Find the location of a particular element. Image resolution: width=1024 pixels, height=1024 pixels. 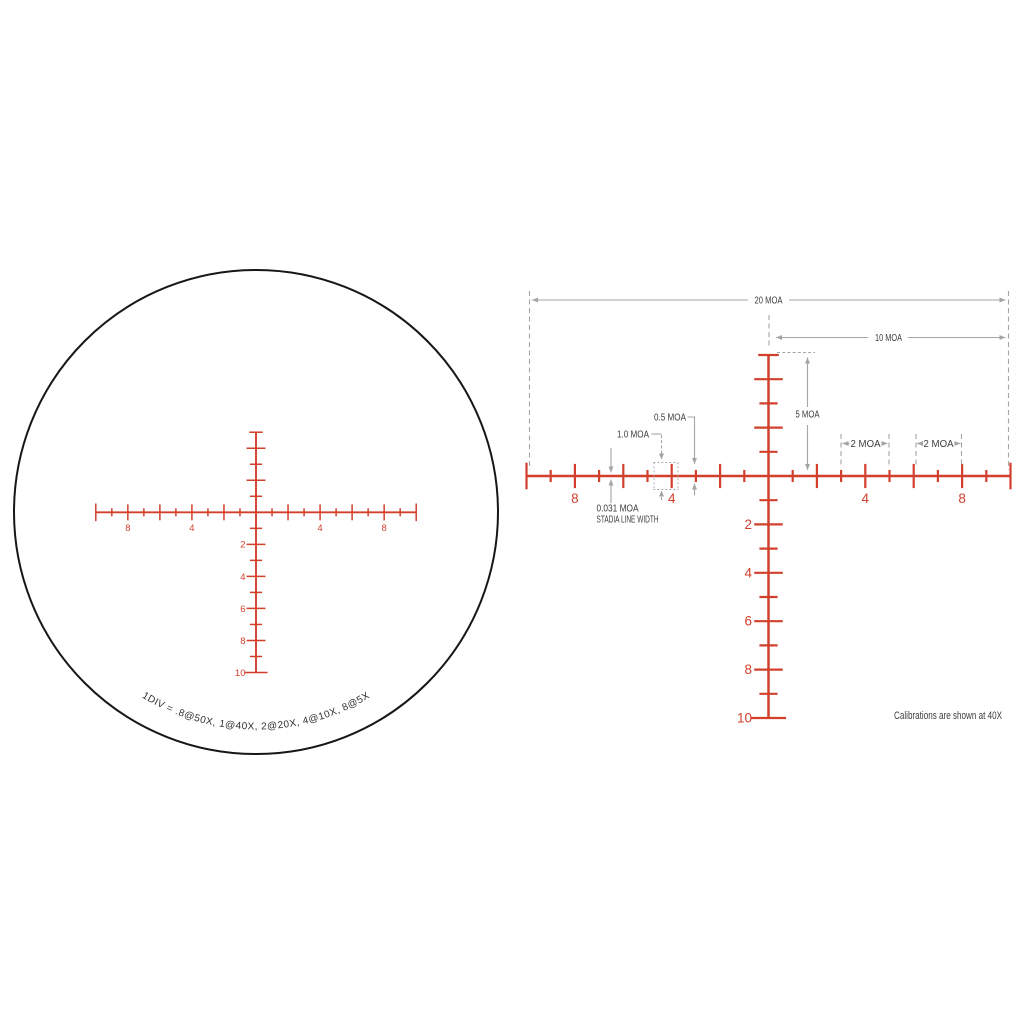

dim-label-10moa: 10 MOA is located at coordinates (888, 338).